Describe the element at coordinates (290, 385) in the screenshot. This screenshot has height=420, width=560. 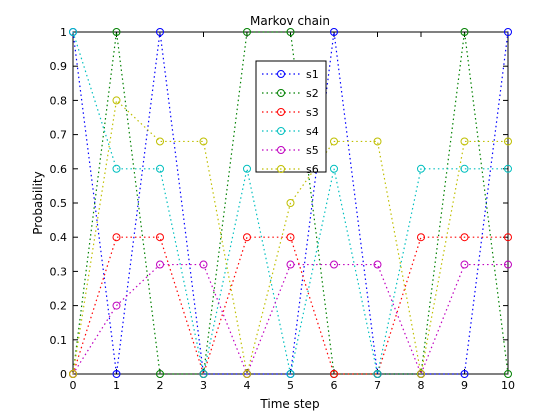
I see `x-tick-label: 5` at that location.